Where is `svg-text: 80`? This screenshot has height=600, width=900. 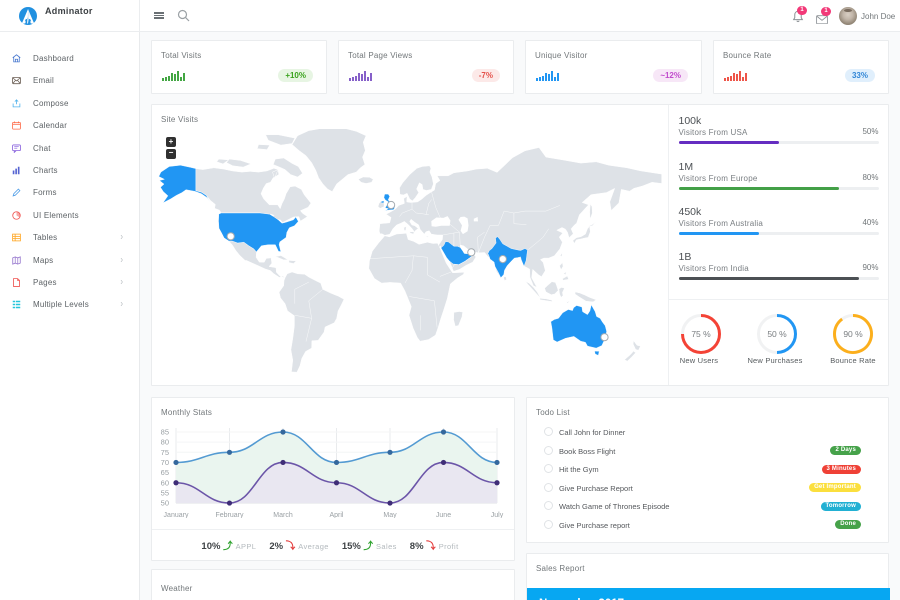
svg-text: 80 is located at coordinates (165, 442).